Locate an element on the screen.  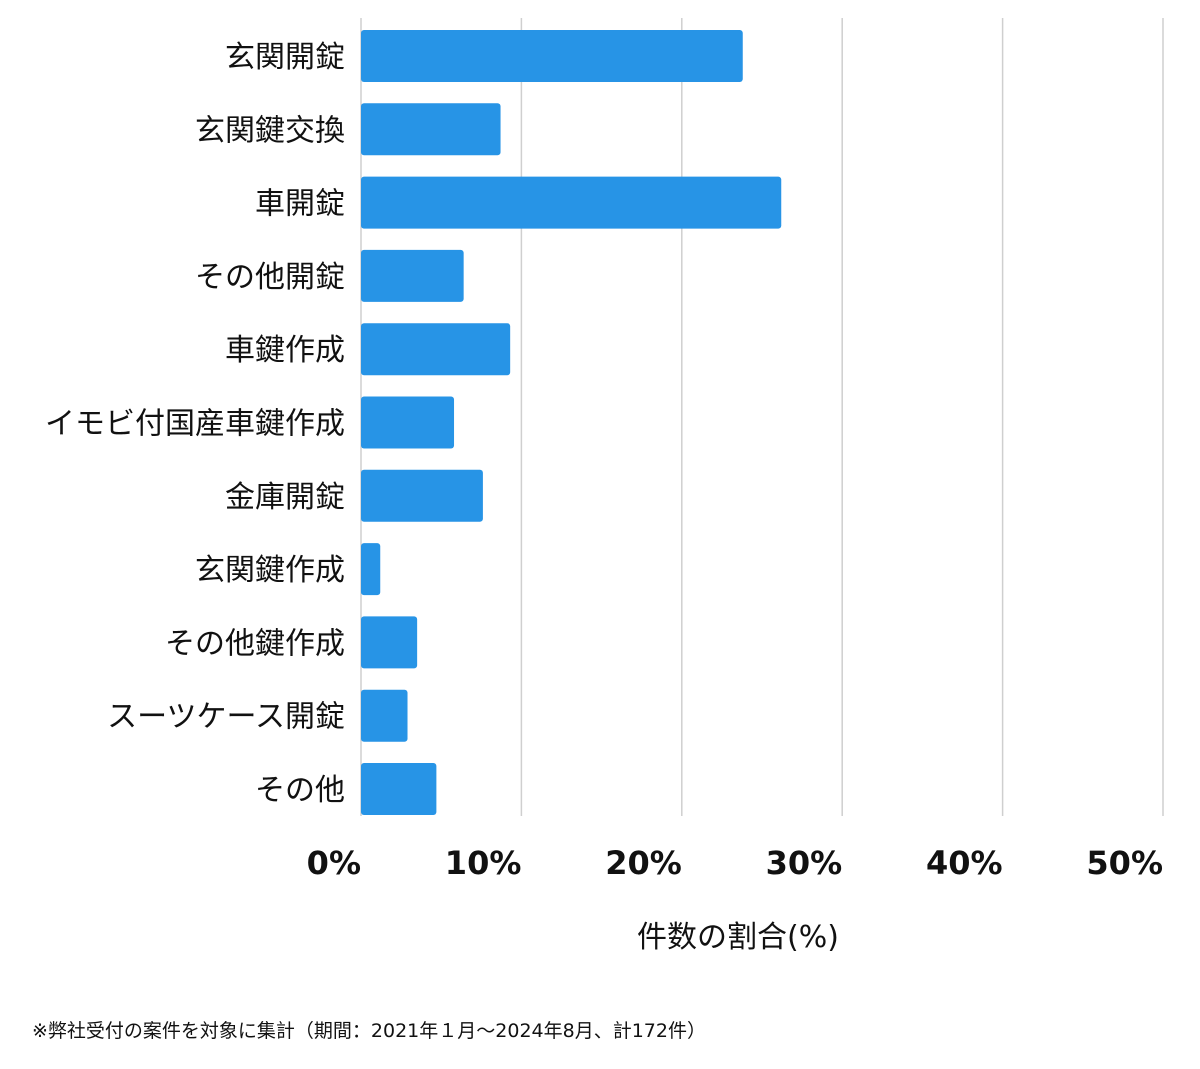
category-label: 玄関開錠 is located at coordinates (285, 57).